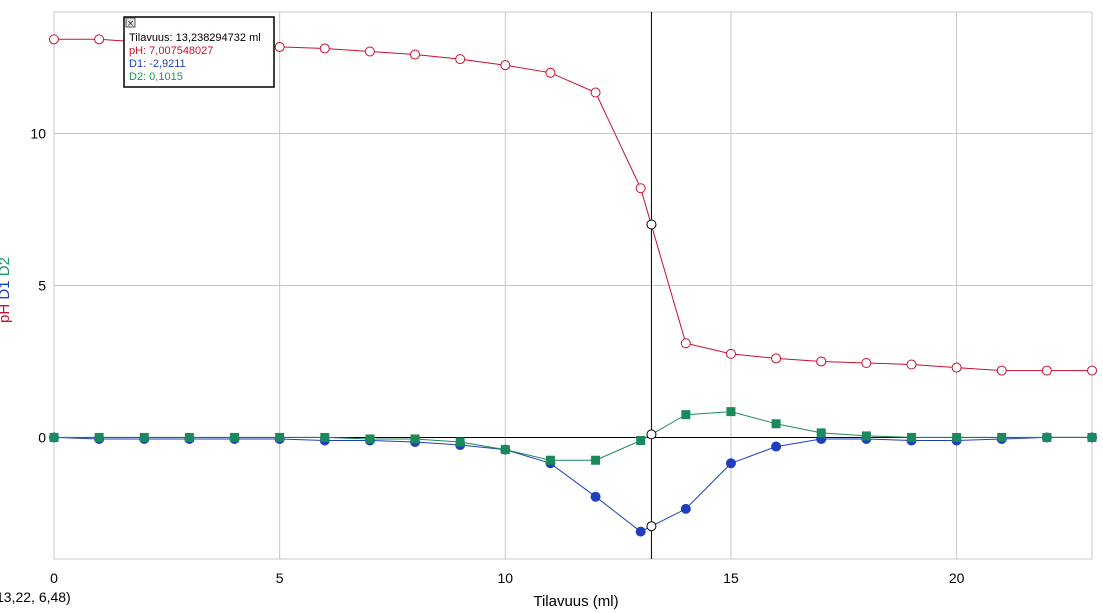 The image size is (1103, 613). Describe the element at coordinates (651, 526) in the screenshot. I see `cursor-marker-d1` at that location.